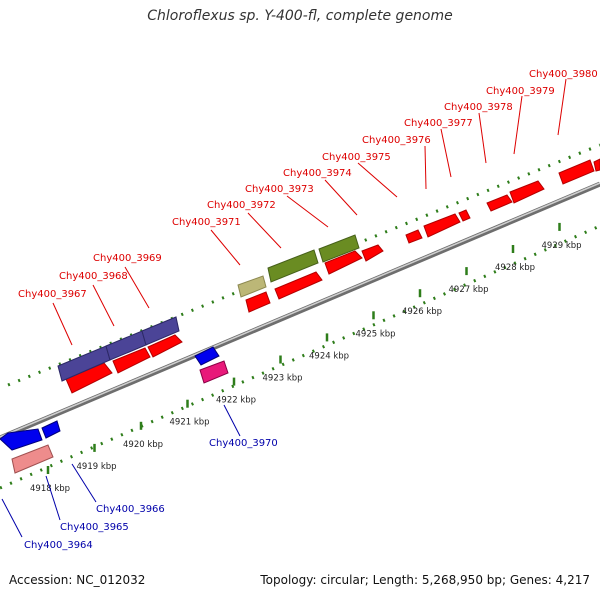  What do you see at coordinates (376, 334) in the screenshot?
I see `scale-label: 4925 kbp` at bounding box center [376, 334].